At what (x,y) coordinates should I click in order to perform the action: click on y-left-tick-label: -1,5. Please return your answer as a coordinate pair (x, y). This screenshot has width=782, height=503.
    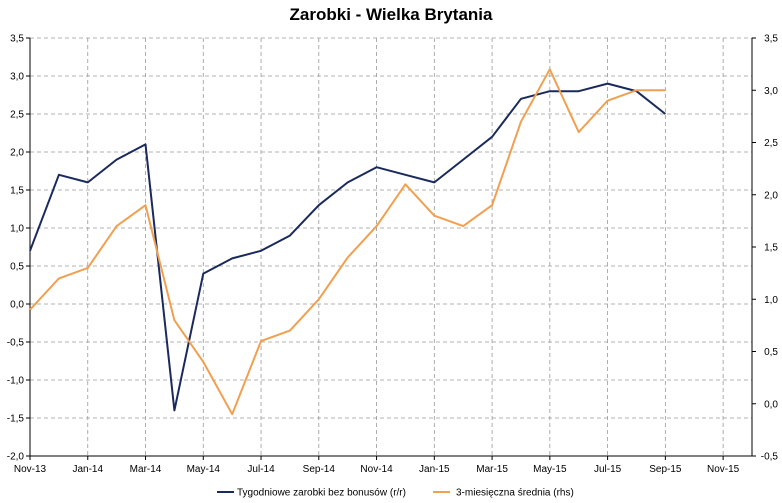
    Looking at the image, I should click on (16, 419).